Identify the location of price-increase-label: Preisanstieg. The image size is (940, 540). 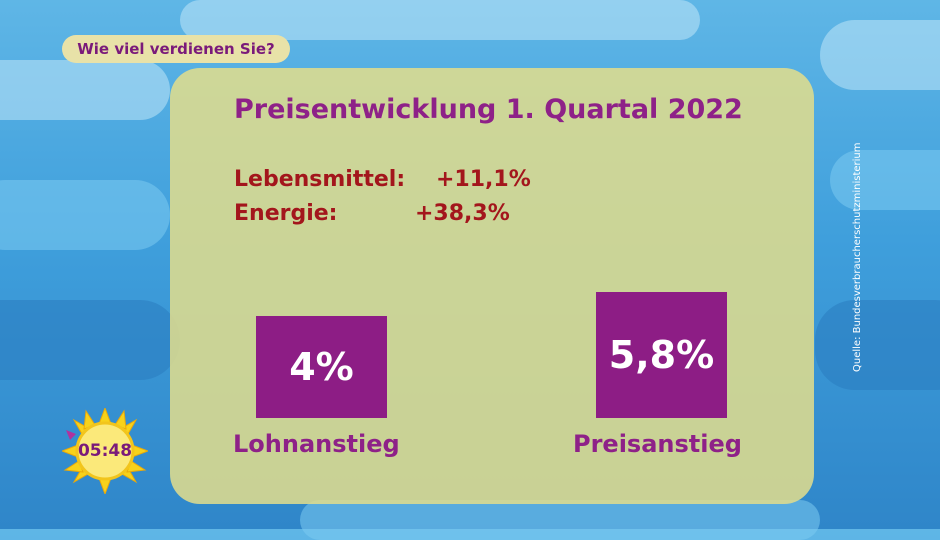
(657, 444).